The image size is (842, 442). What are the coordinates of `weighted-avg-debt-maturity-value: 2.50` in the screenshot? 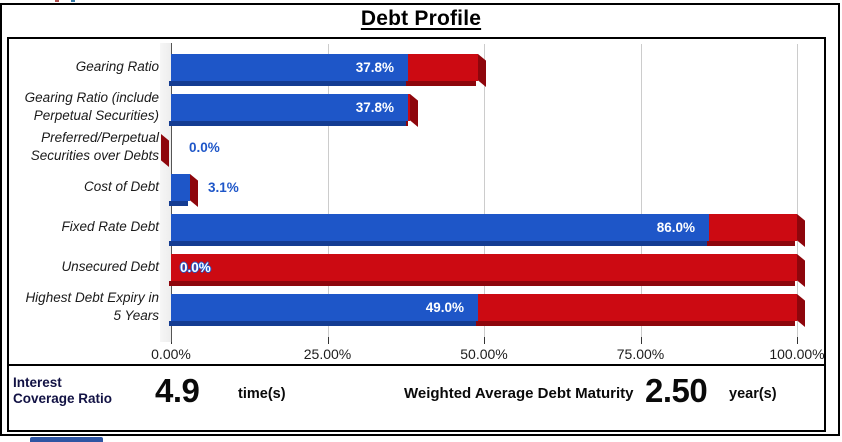 It's located at (676, 390).